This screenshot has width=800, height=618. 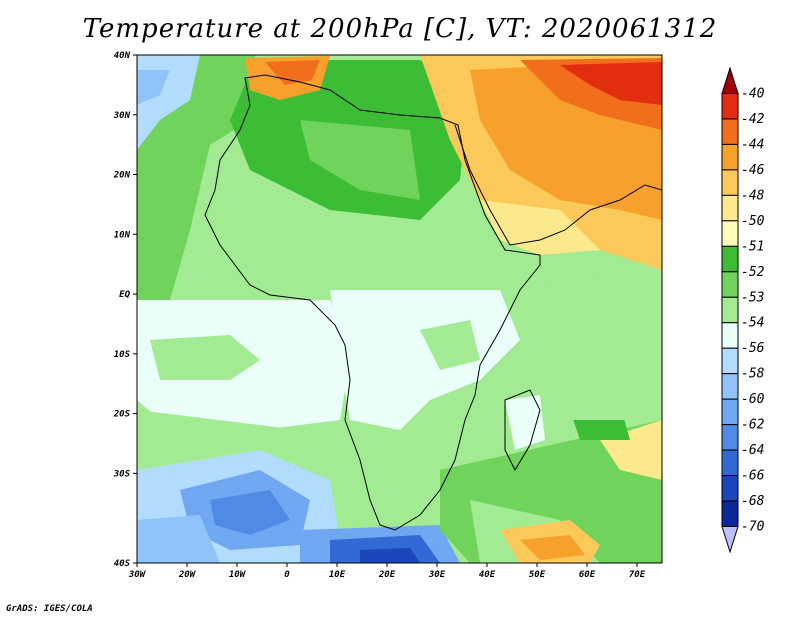 I want to click on lat-label: 40S, so click(x=122, y=564).